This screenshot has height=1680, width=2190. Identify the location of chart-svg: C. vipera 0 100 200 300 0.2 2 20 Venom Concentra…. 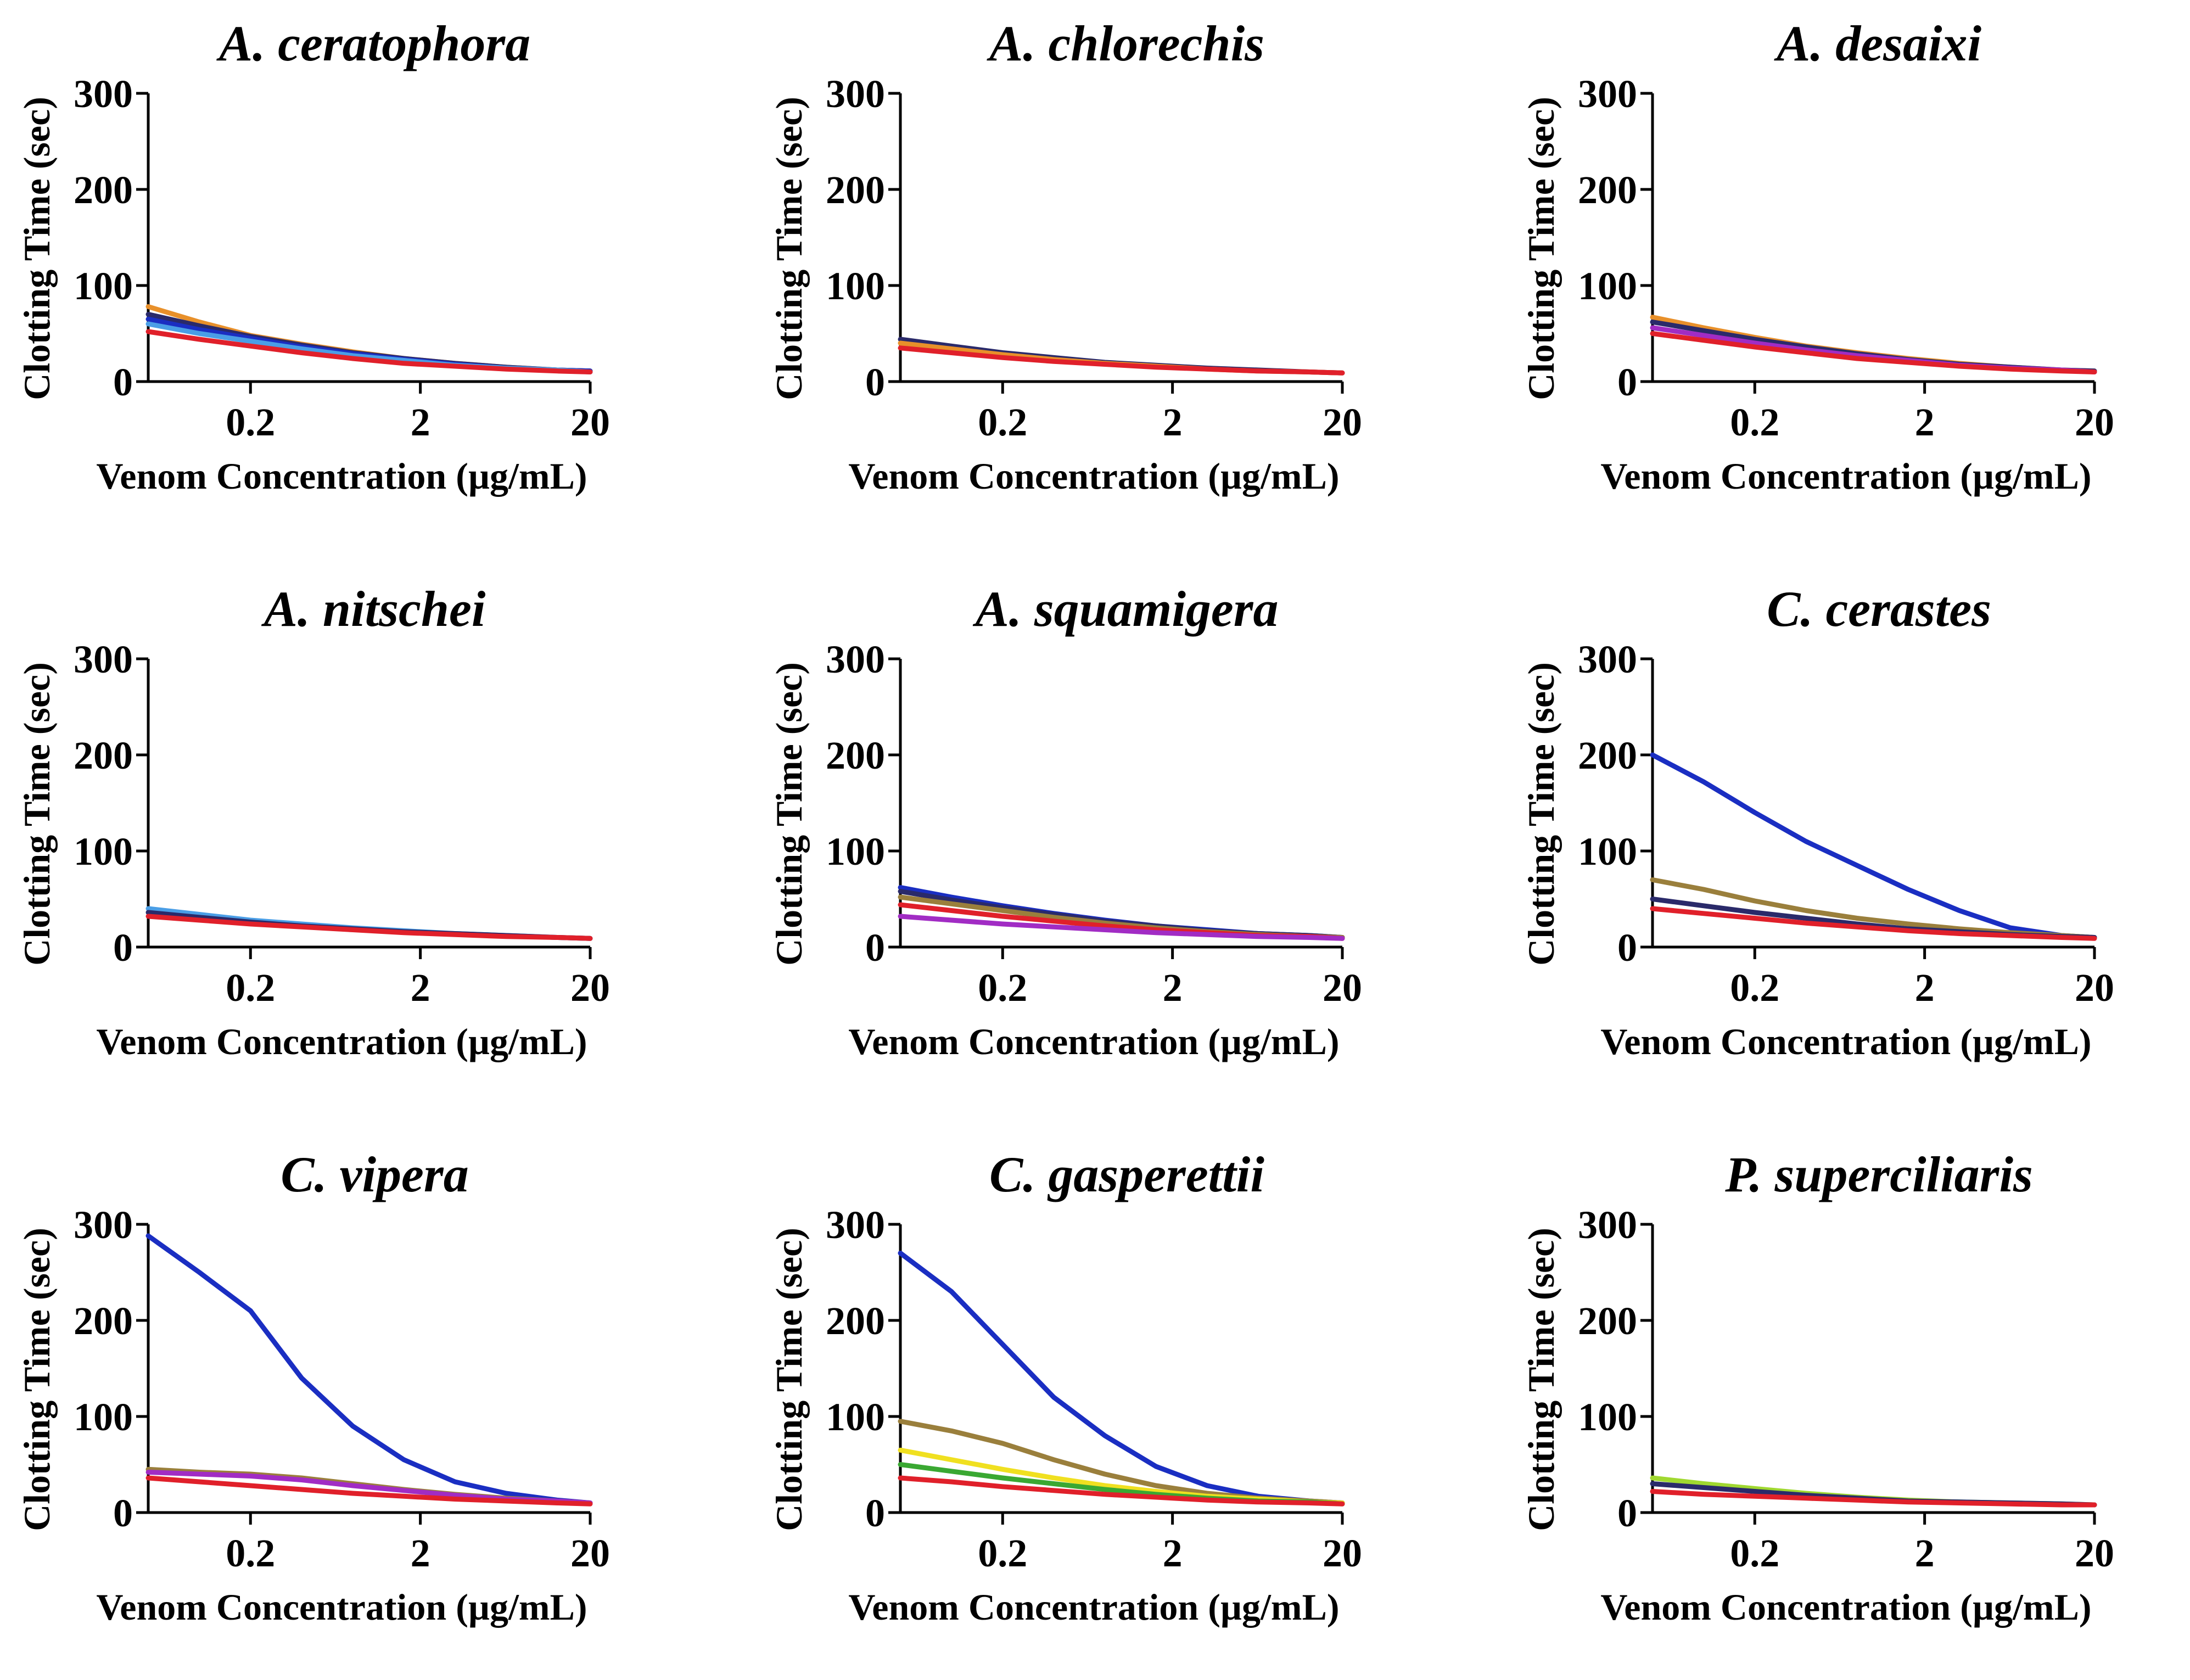
(313, 1387).